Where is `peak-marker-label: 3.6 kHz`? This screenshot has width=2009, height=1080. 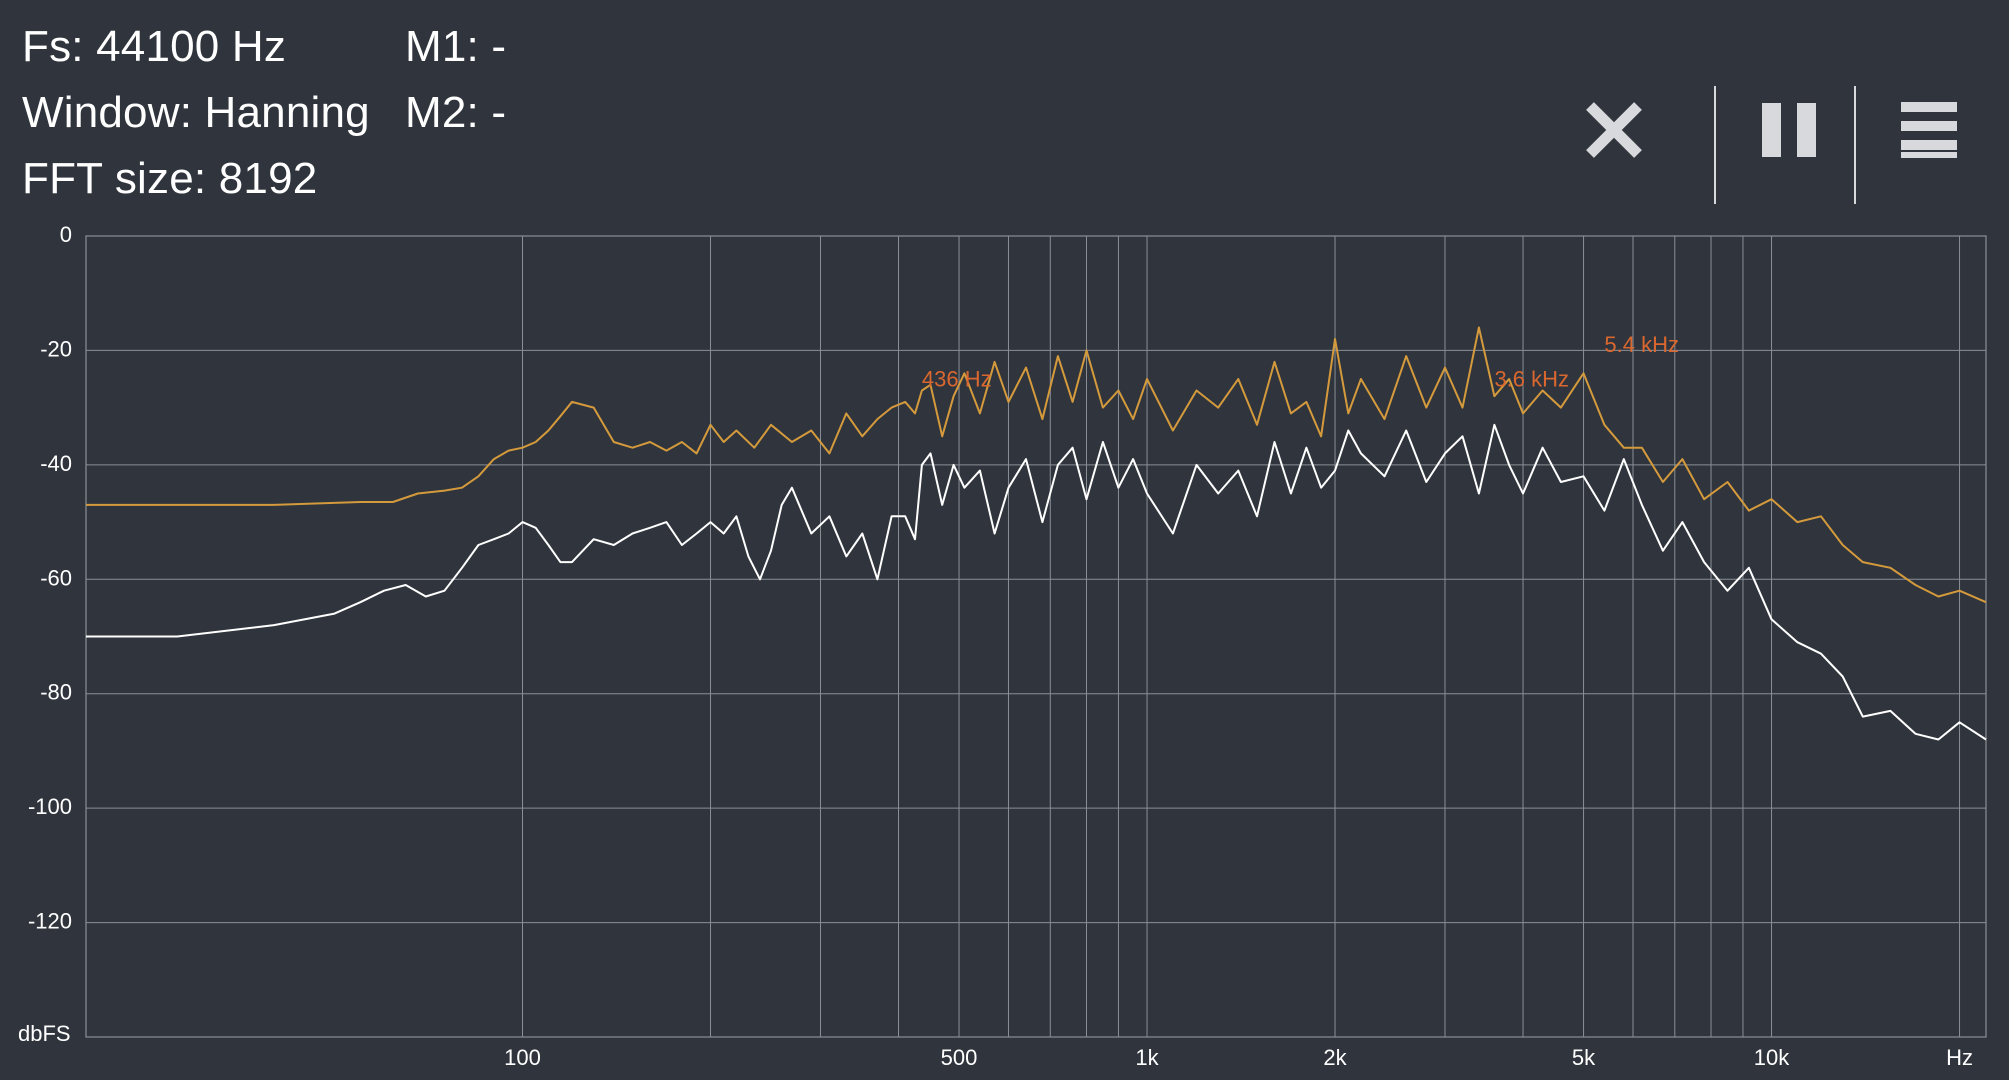 peak-marker-label: 3.6 kHz is located at coordinates (1531, 378).